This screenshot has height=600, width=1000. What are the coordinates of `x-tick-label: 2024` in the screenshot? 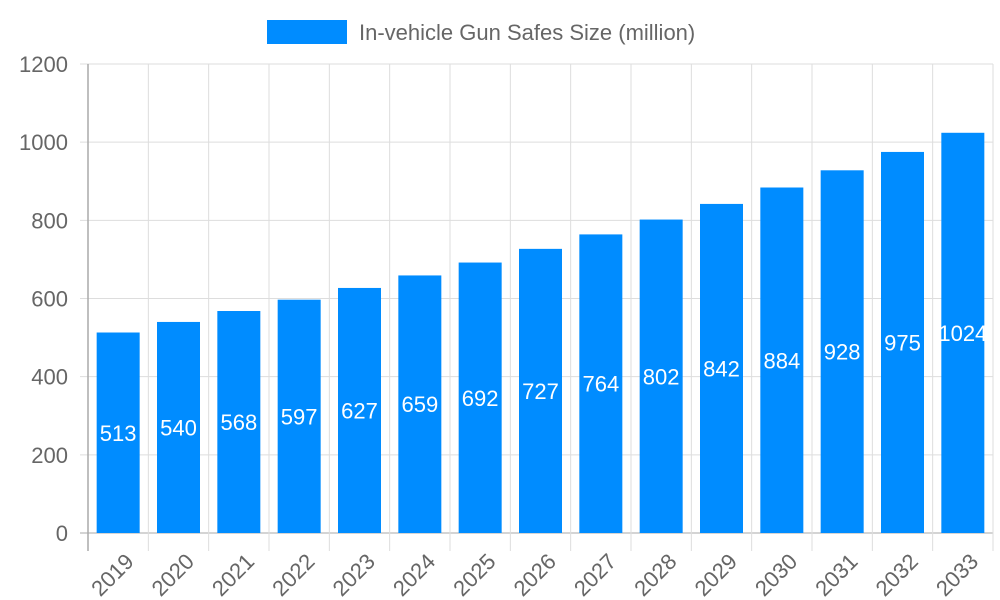 It's located at (414, 574).